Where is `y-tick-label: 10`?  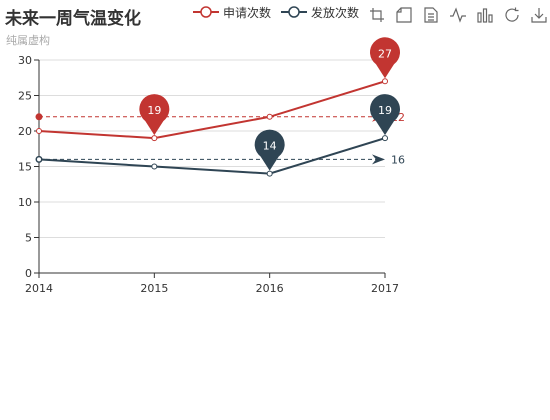
y-tick-label: 10 is located at coordinates (25, 202).